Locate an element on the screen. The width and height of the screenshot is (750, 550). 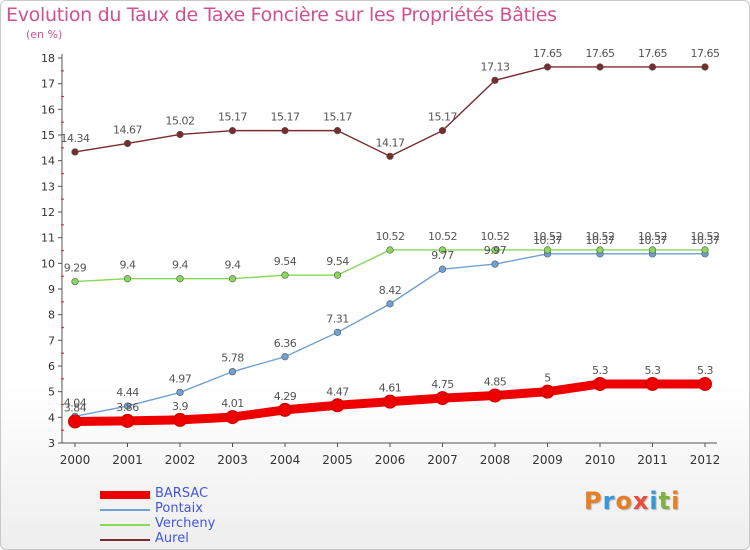
y-tick-label: 5 is located at coordinates (51, 392).